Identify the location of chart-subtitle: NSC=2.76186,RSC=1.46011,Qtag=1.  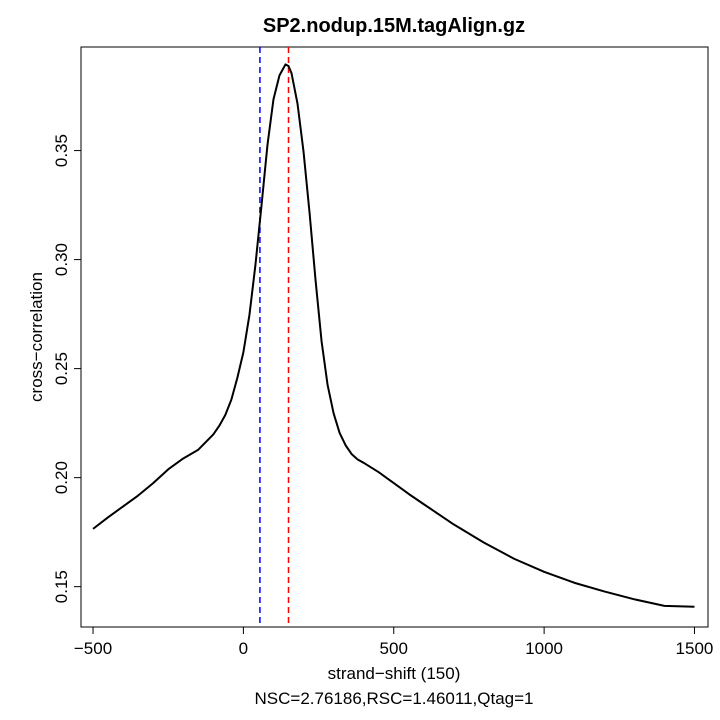
(394, 698).